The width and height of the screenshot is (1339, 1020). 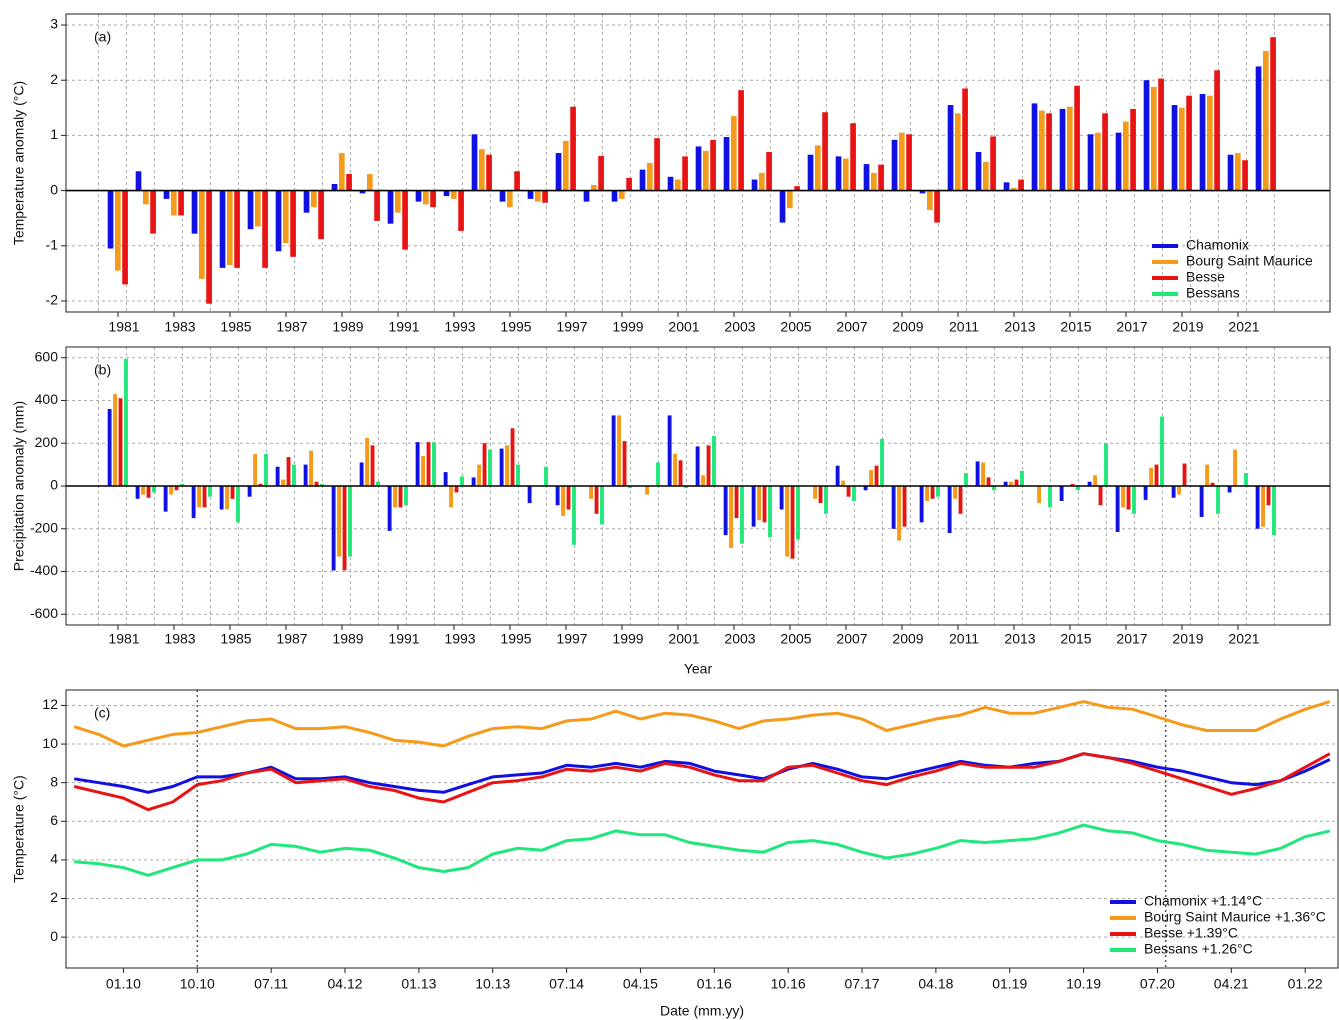 I want to click on legend-label: Bourg Saint Maurice +1.36°C, so click(x=1235, y=917).